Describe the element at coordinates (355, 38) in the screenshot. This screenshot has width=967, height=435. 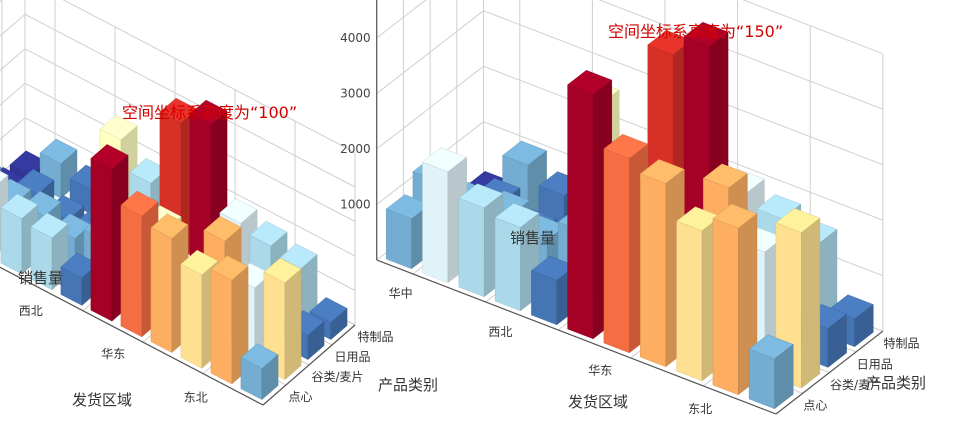
I see `z-tick-label: 4000` at that location.